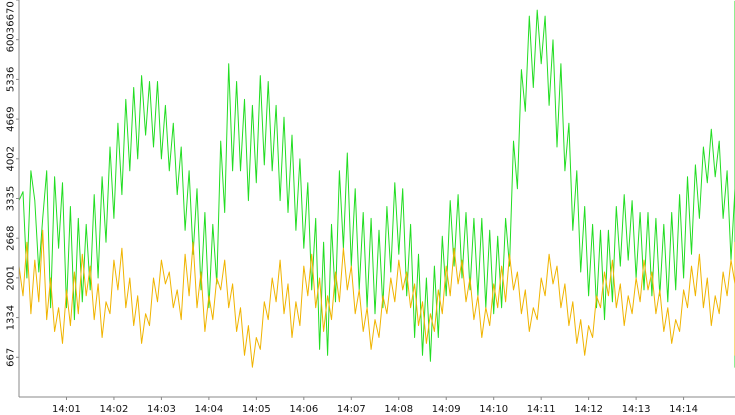 This screenshot has height=415, width=735. I want to click on y-tick-label: 1334, so click(11, 317).